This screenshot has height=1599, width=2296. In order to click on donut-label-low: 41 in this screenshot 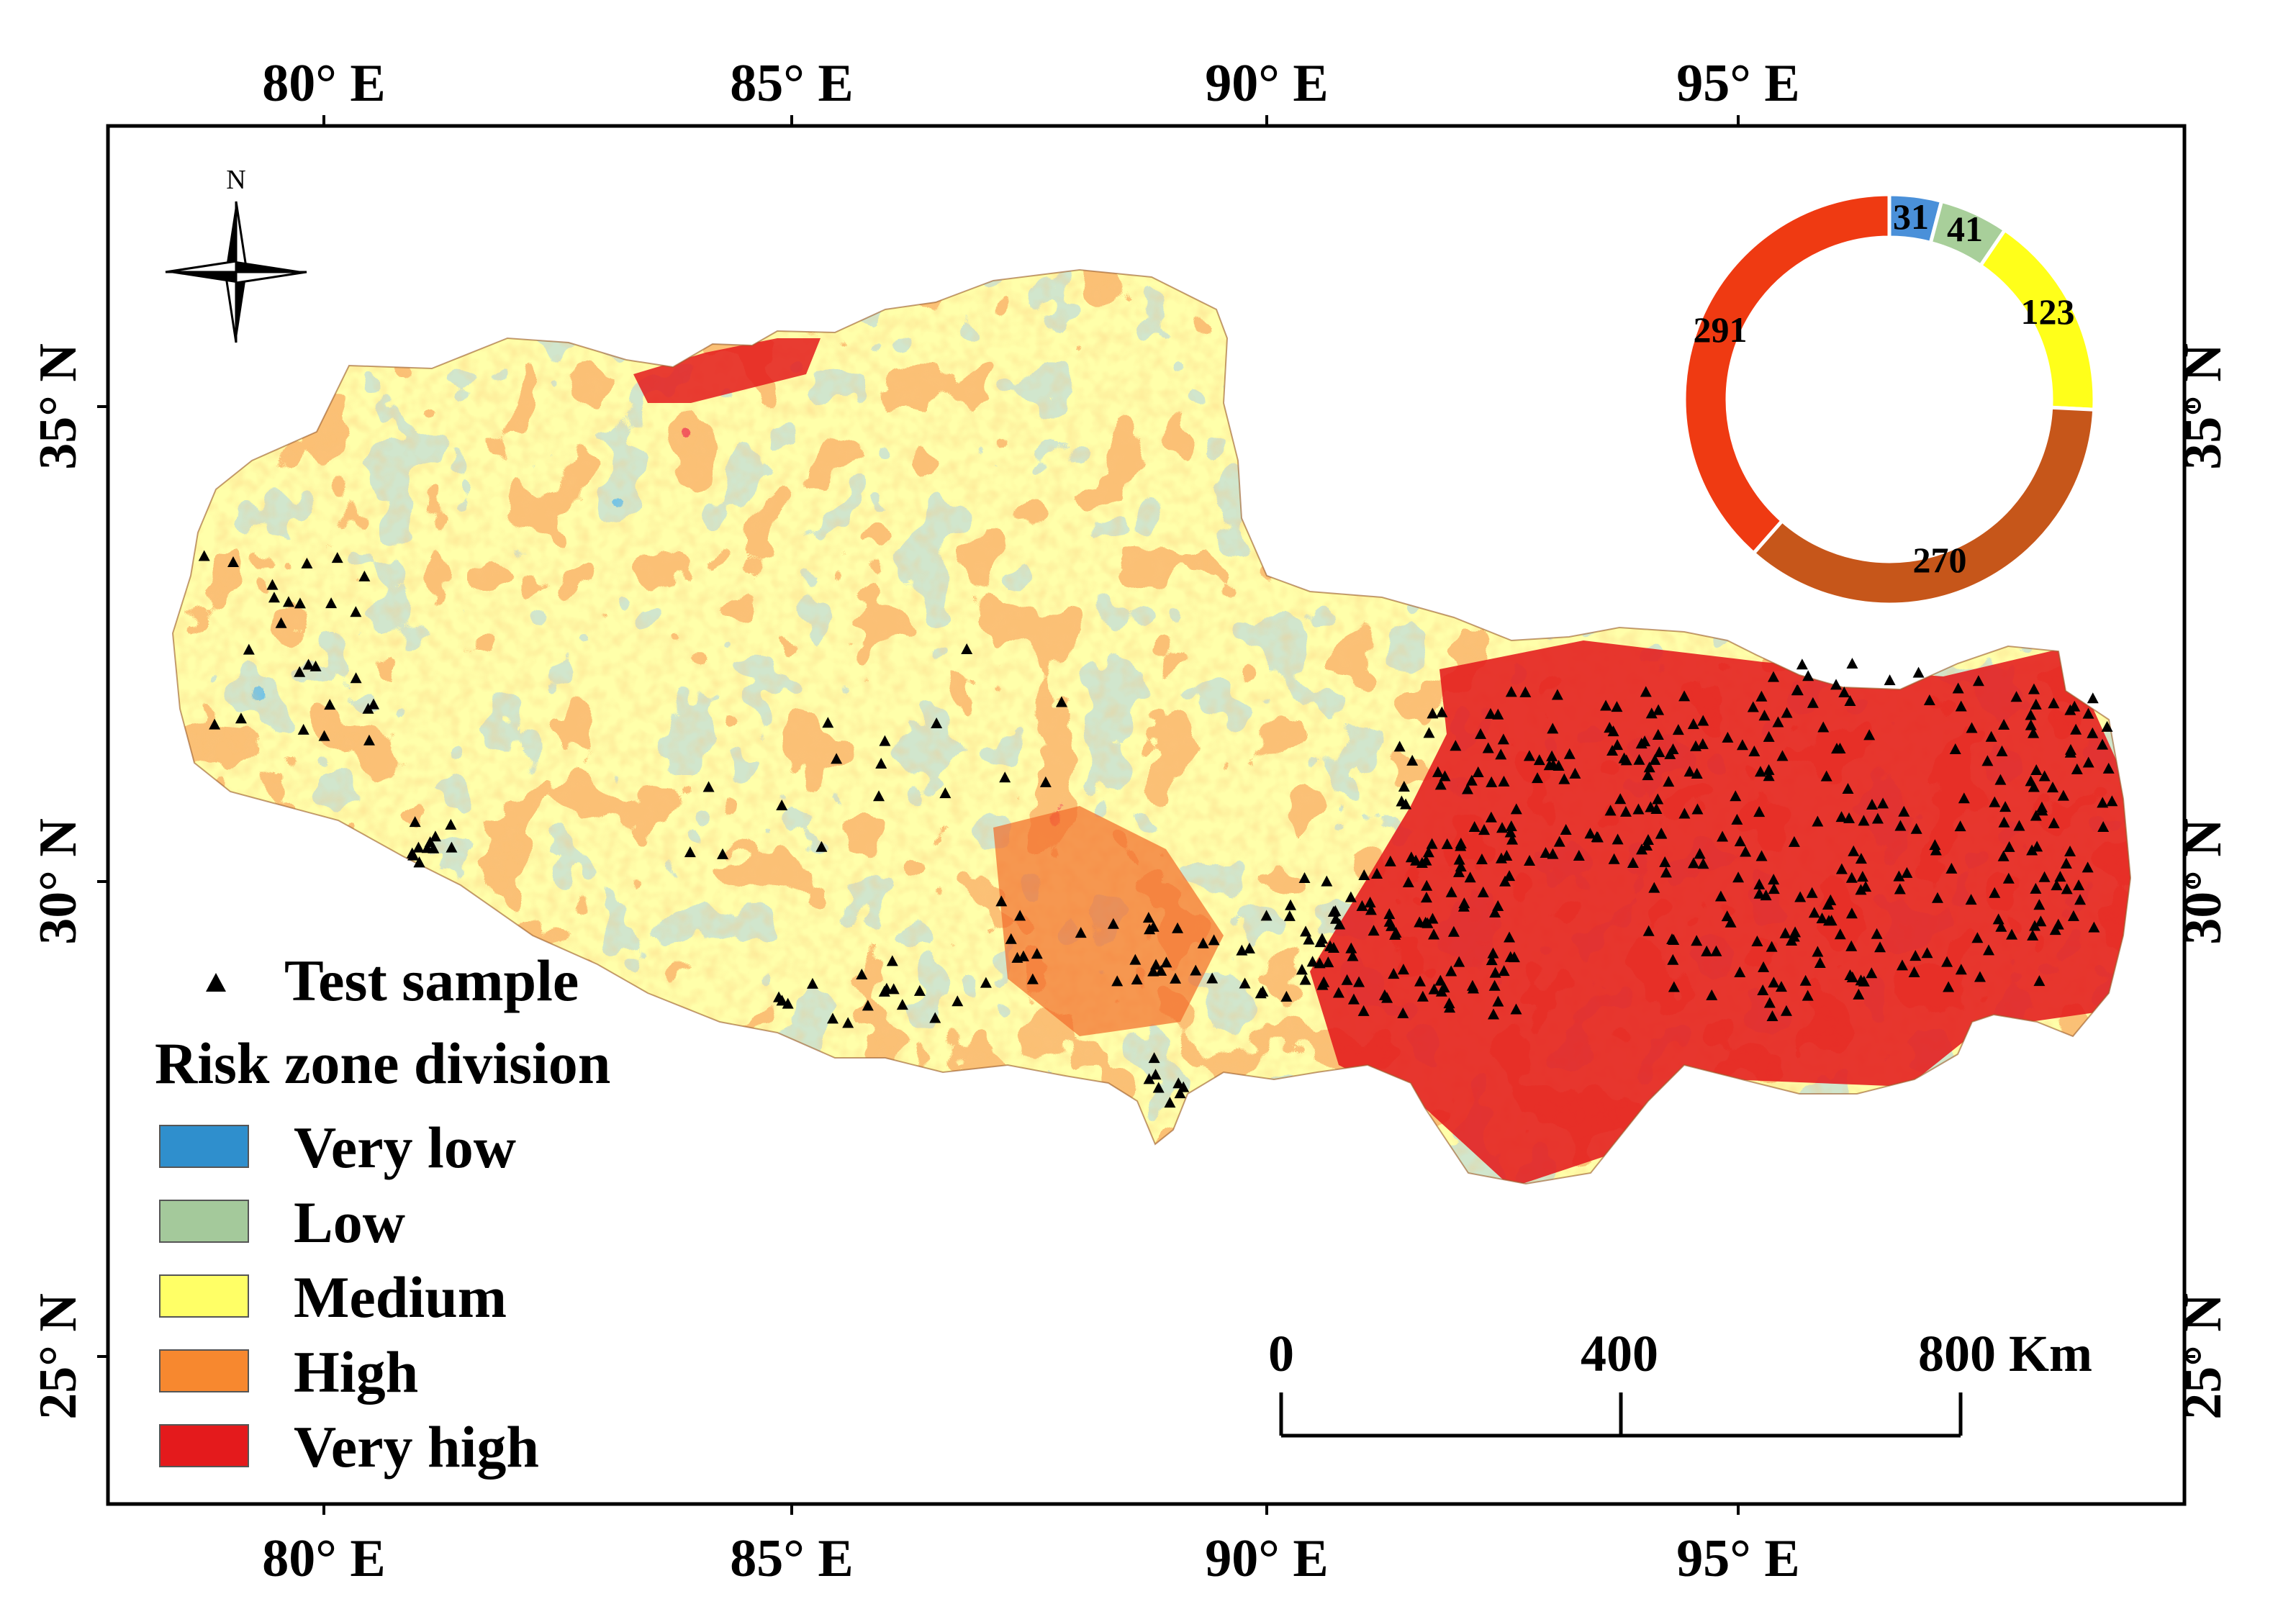, I will do `click(1965, 229)`.